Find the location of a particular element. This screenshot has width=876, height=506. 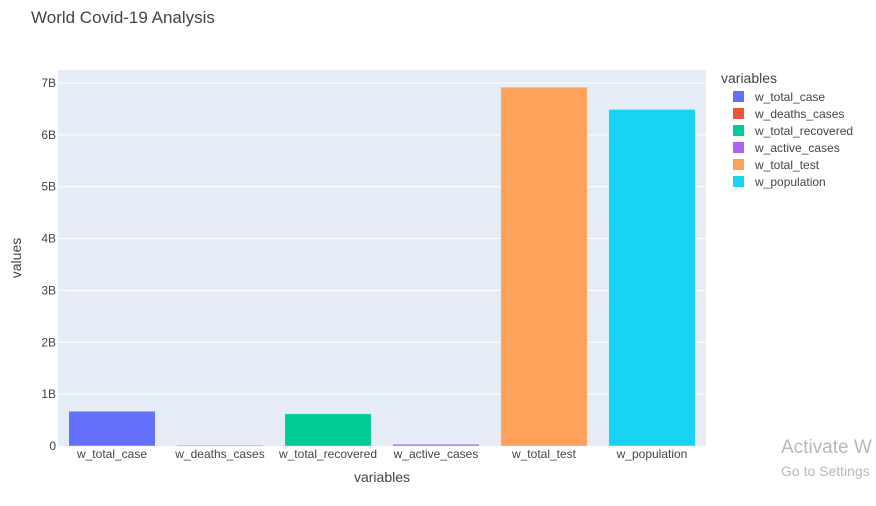

legend-item-w-total-case: w_total_case is located at coordinates (779, 97).